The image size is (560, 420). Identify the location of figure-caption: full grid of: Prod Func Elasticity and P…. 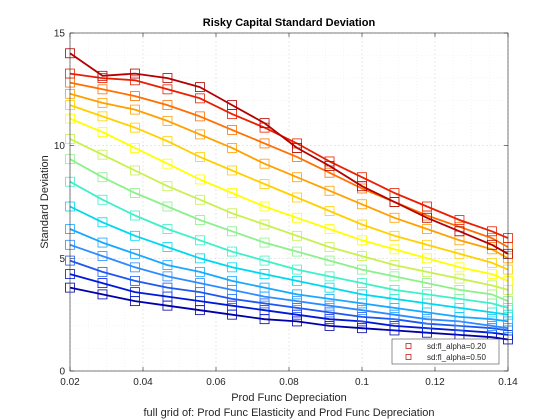
(288, 413).